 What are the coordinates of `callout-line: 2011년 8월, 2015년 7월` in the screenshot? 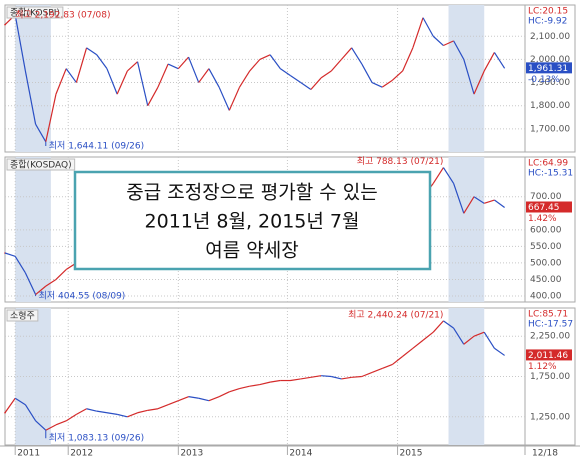 It's located at (252, 222).